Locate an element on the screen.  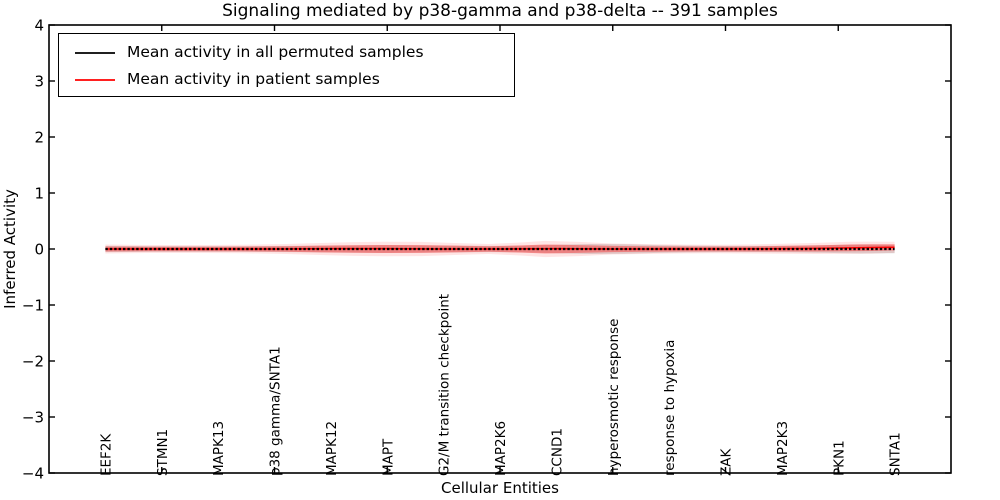
y-axis-label: Inferred Activity is located at coordinates (10, 249).